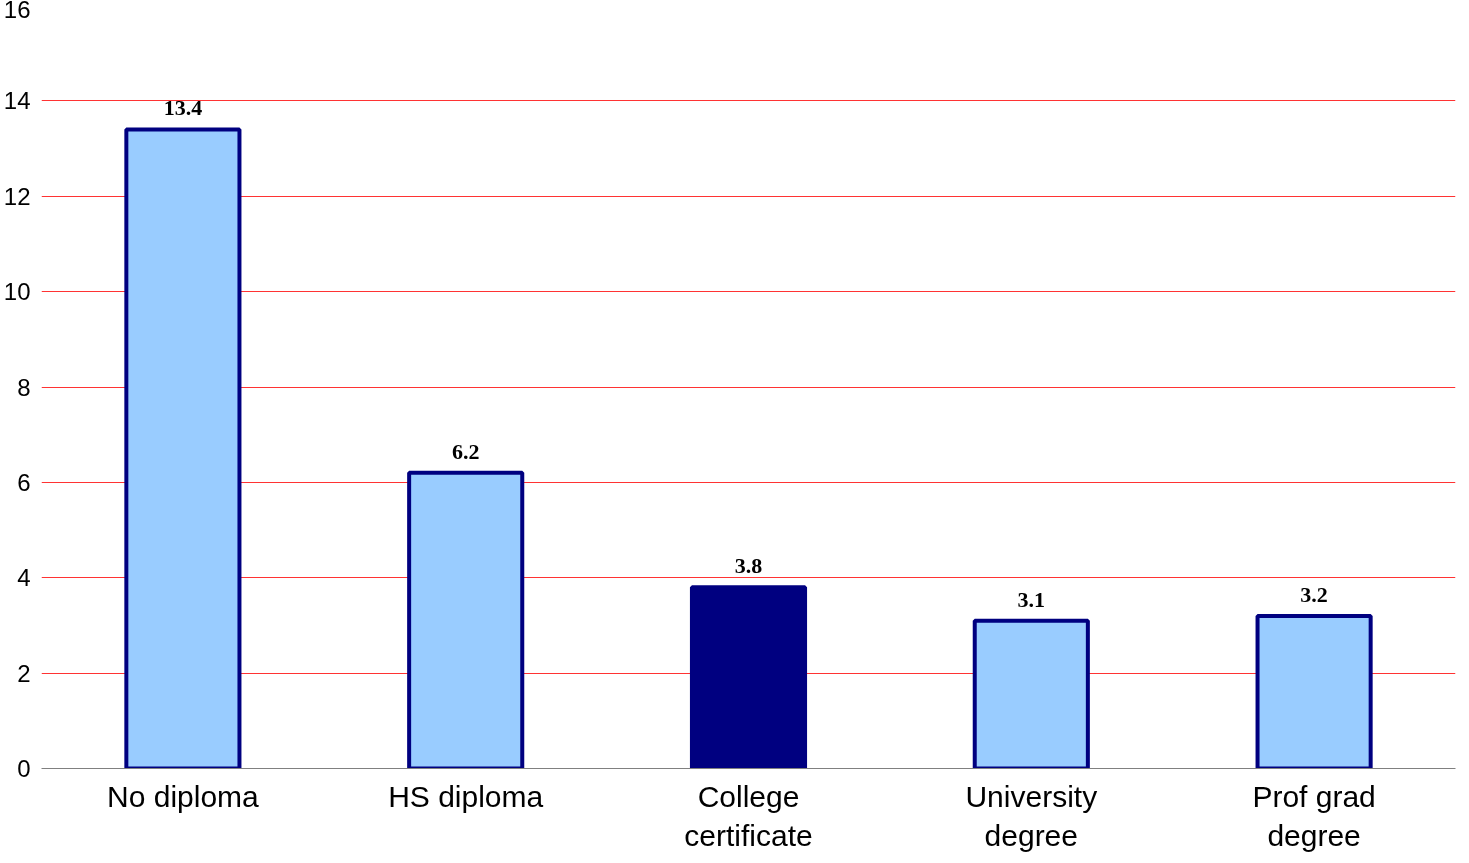 This screenshot has height=863, width=1469. I want to click on data-label: 13.4, so click(183, 108).